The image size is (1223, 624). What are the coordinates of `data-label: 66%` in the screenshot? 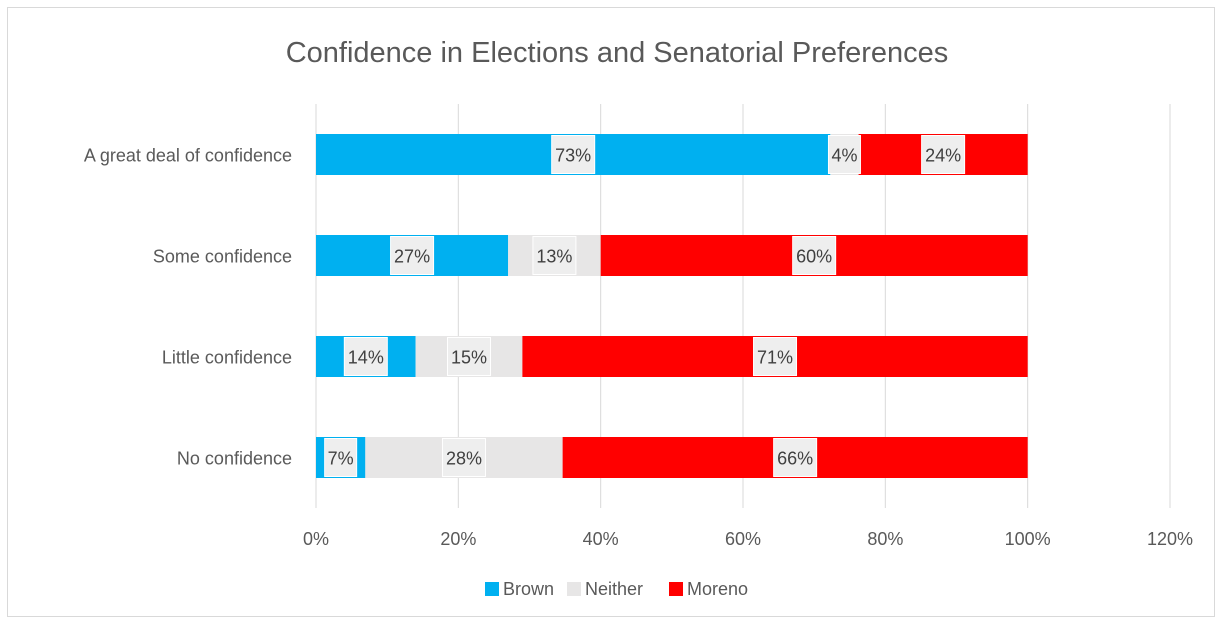 It's located at (795, 459).